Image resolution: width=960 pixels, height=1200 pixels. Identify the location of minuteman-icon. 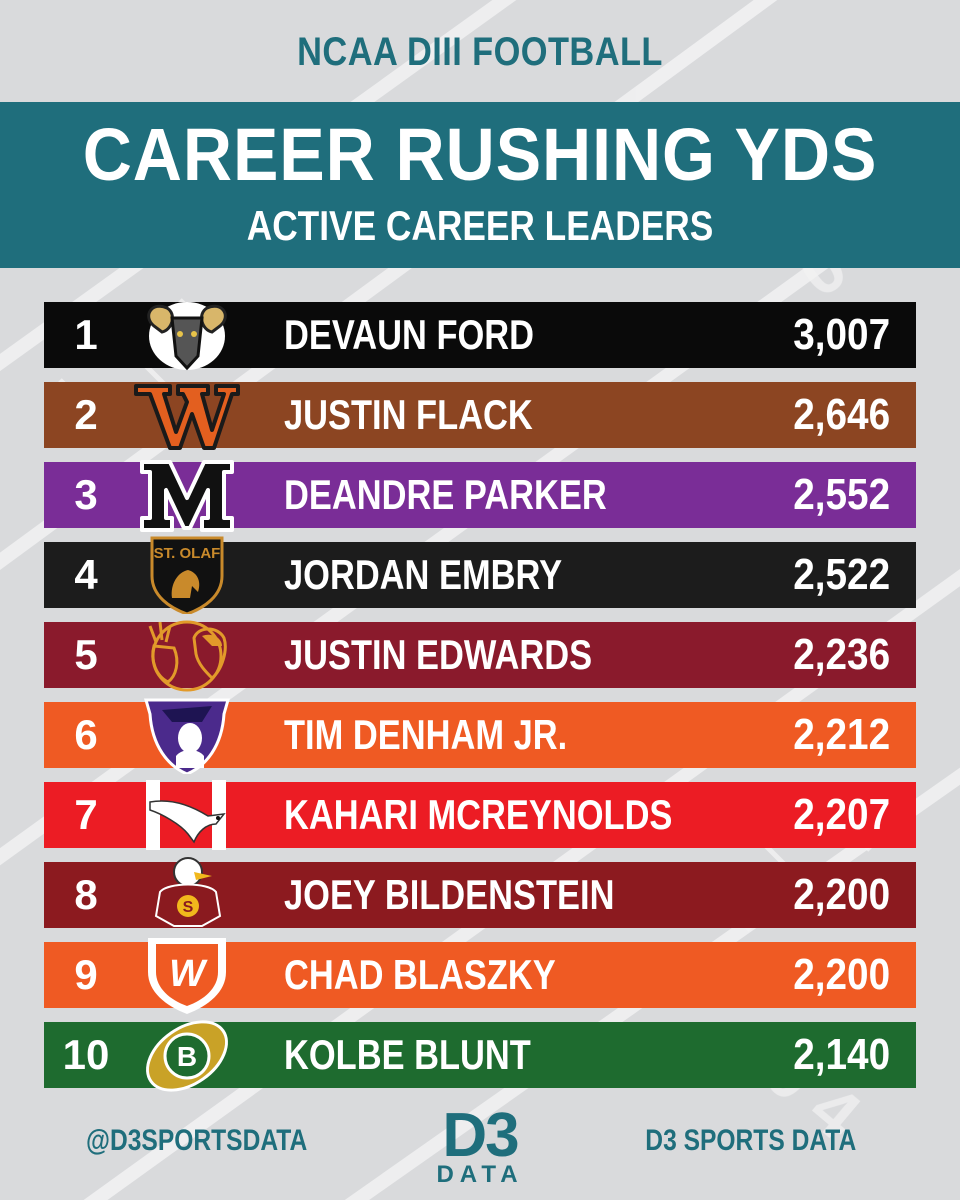
(187, 735).